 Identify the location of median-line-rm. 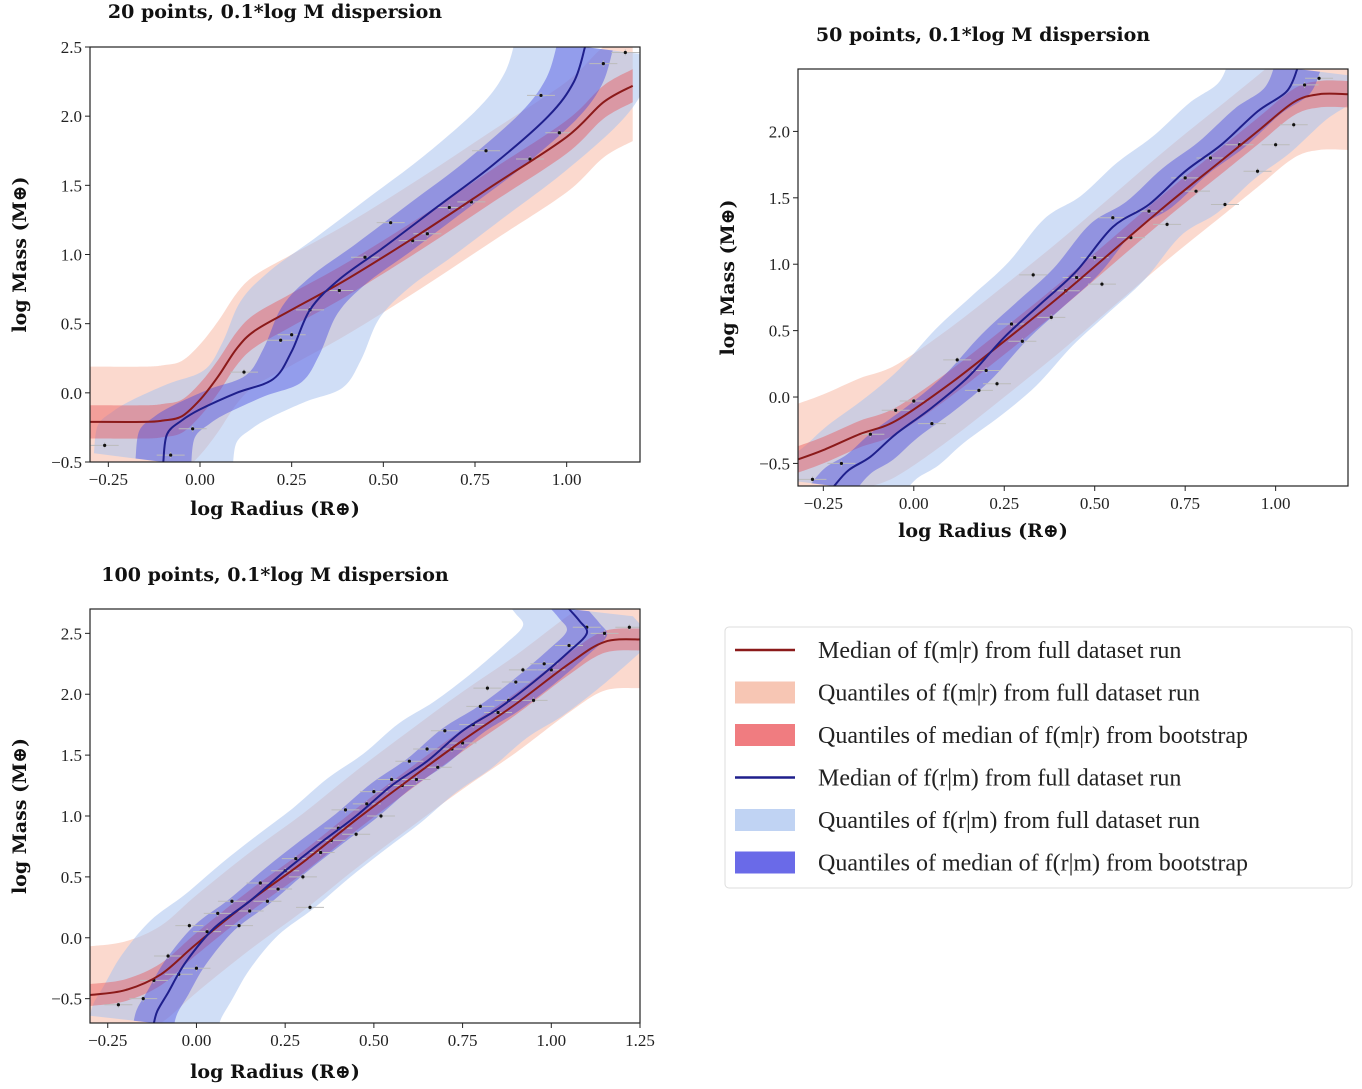
(370, 816).